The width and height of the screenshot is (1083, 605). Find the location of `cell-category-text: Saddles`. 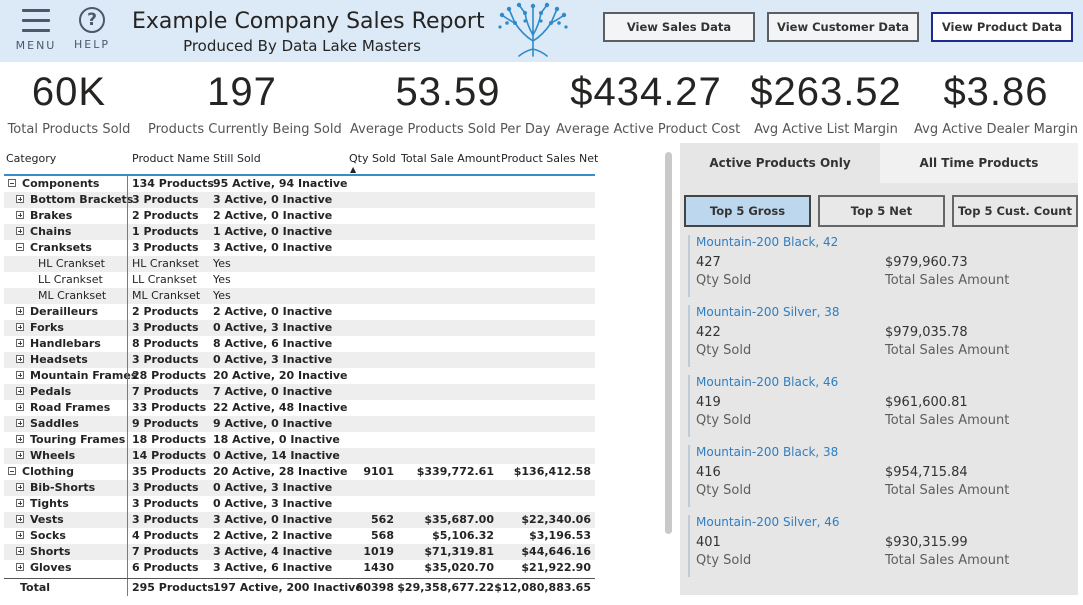

cell-category-text: Saddles is located at coordinates (54, 423).